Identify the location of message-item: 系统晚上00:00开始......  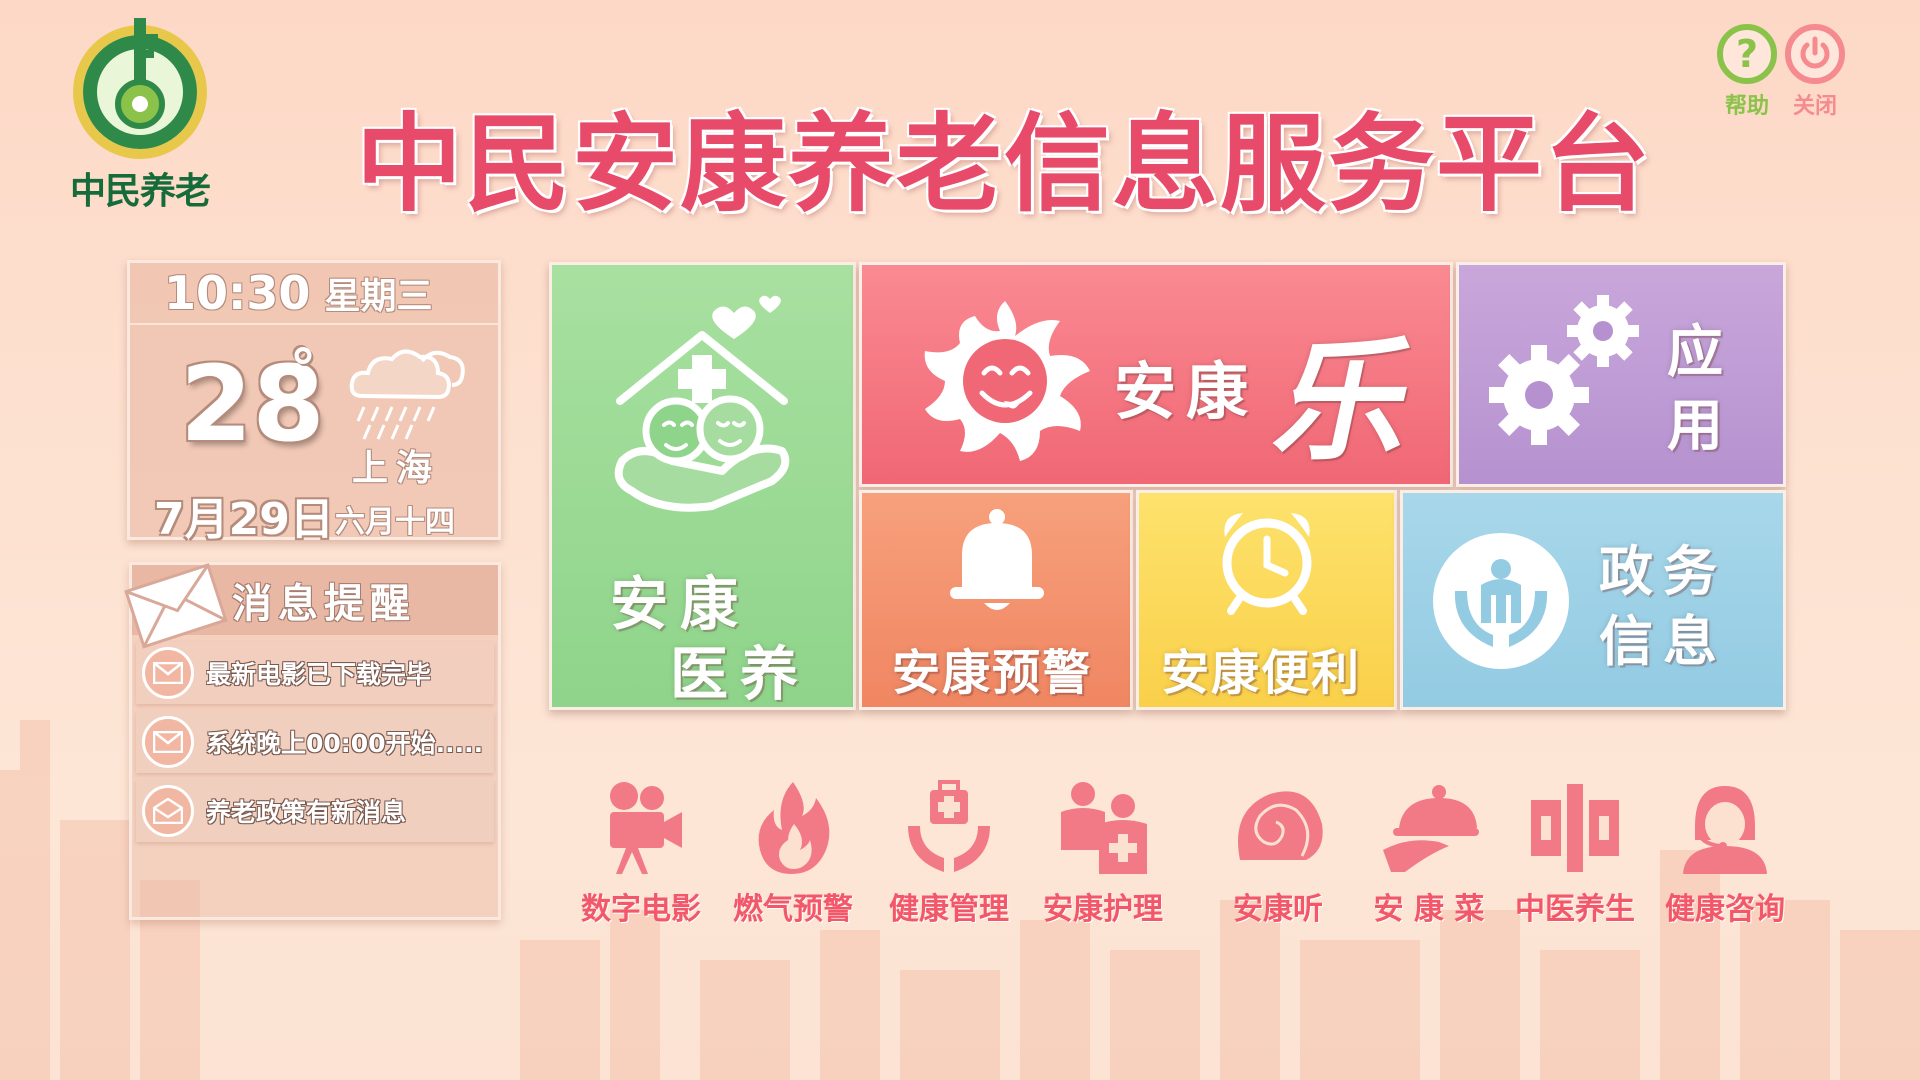
(315, 742).